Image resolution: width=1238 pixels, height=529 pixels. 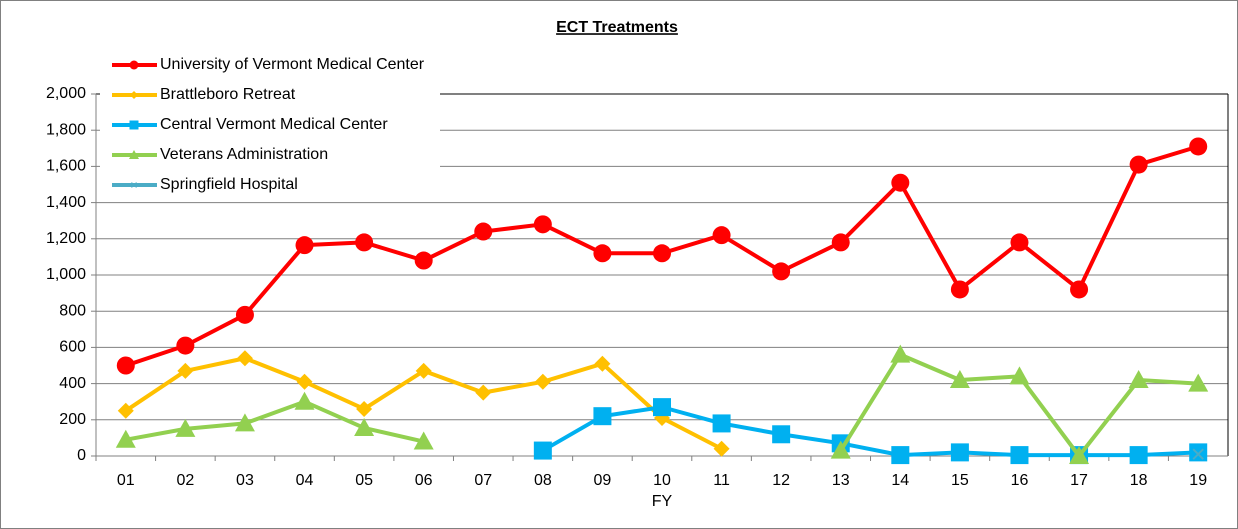 What do you see at coordinates (721, 480) in the screenshot?
I see `x-tick-label: 11` at bounding box center [721, 480].